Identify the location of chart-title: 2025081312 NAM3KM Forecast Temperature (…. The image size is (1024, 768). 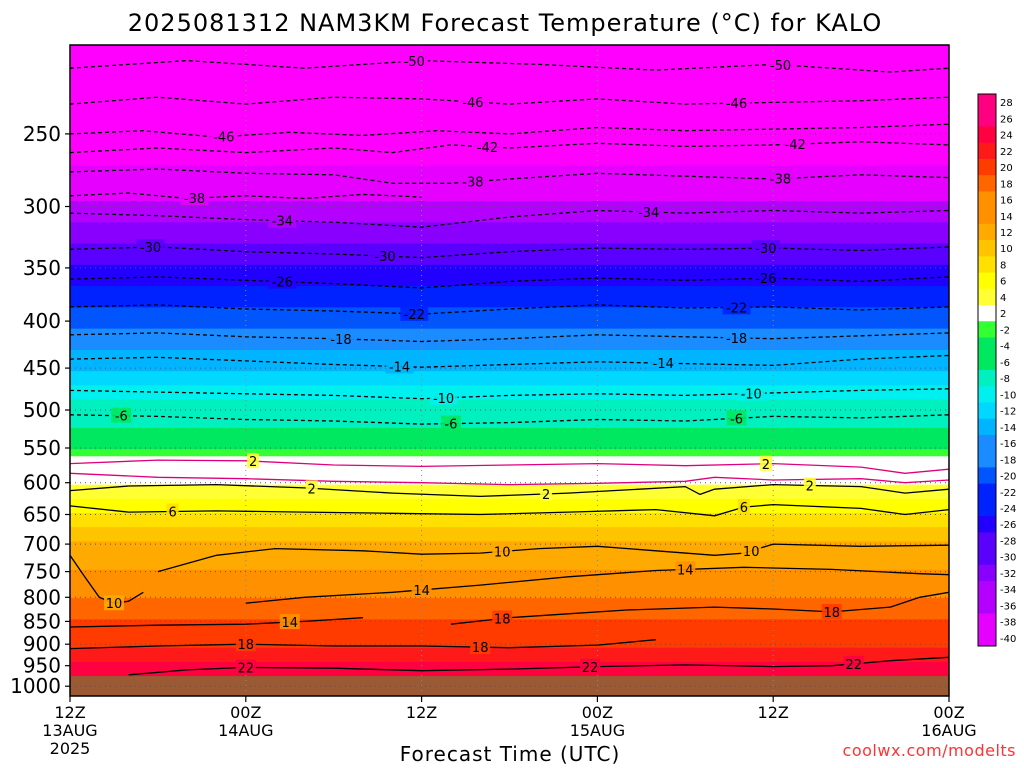
(505, 23).